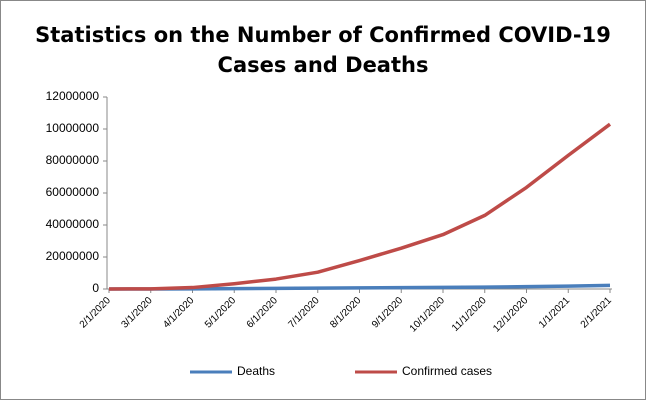 The height and width of the screenshot is (401, 647). Describe the element at coordinates (73, 224) in the screenshot. I see `y-tick-label: 40000000` at that location.